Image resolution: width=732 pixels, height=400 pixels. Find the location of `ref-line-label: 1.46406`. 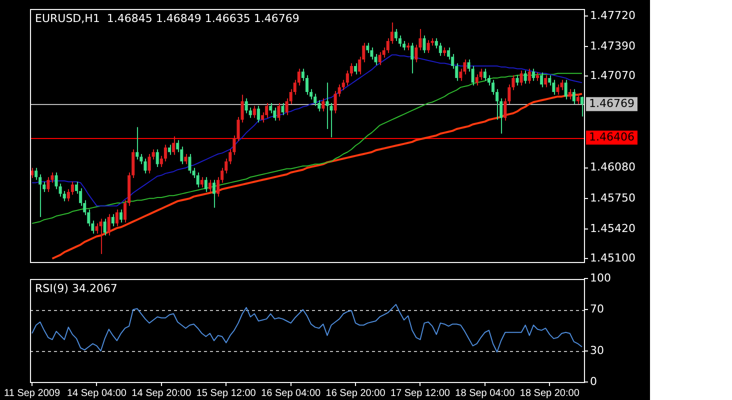

ref-line-label: 1.46406 is located at coordinates (611, 137).